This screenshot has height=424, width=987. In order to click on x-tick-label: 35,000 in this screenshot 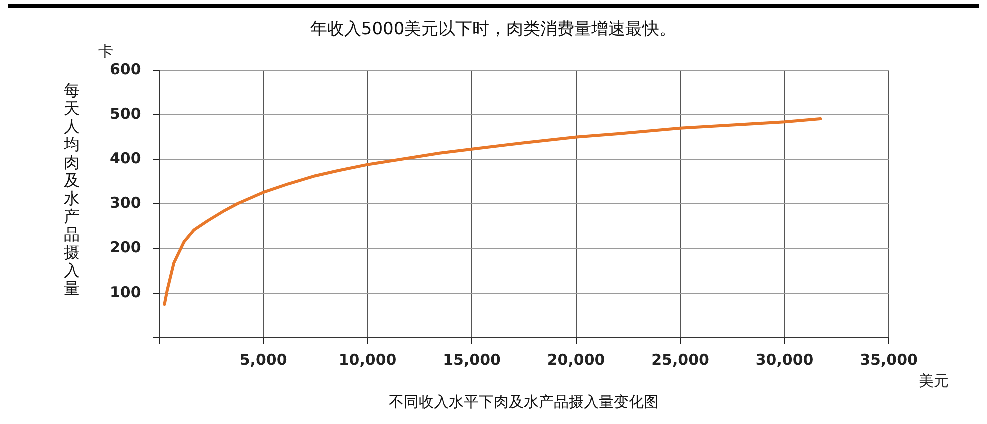, I will do `click(889, 359)`.